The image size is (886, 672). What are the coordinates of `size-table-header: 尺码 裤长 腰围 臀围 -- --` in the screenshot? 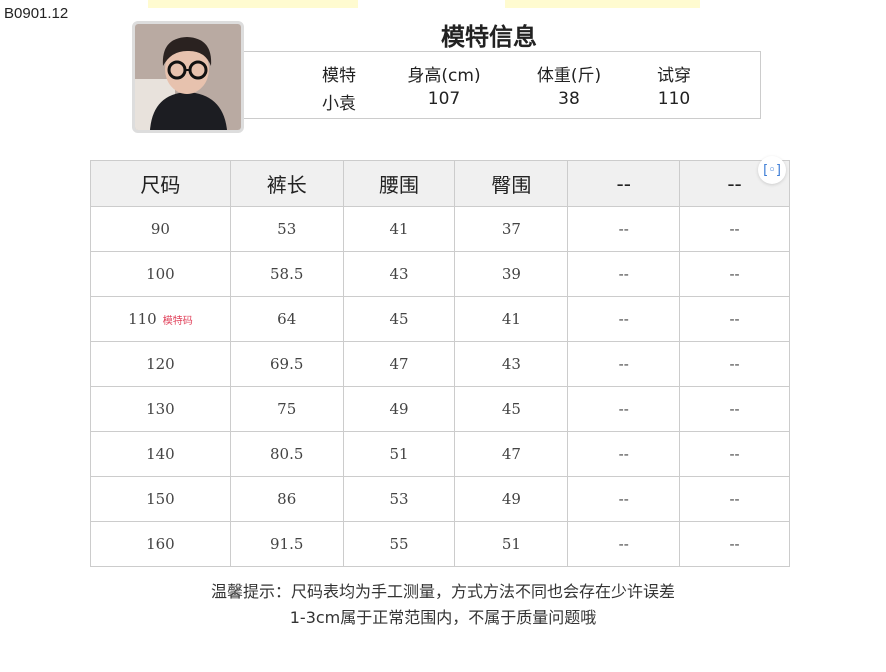 It's located at (440, 183).